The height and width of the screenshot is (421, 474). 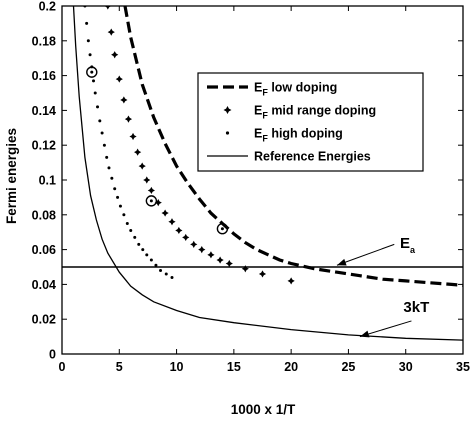 I want to click on x-tick-label: 25, so click(x=348, y=367).